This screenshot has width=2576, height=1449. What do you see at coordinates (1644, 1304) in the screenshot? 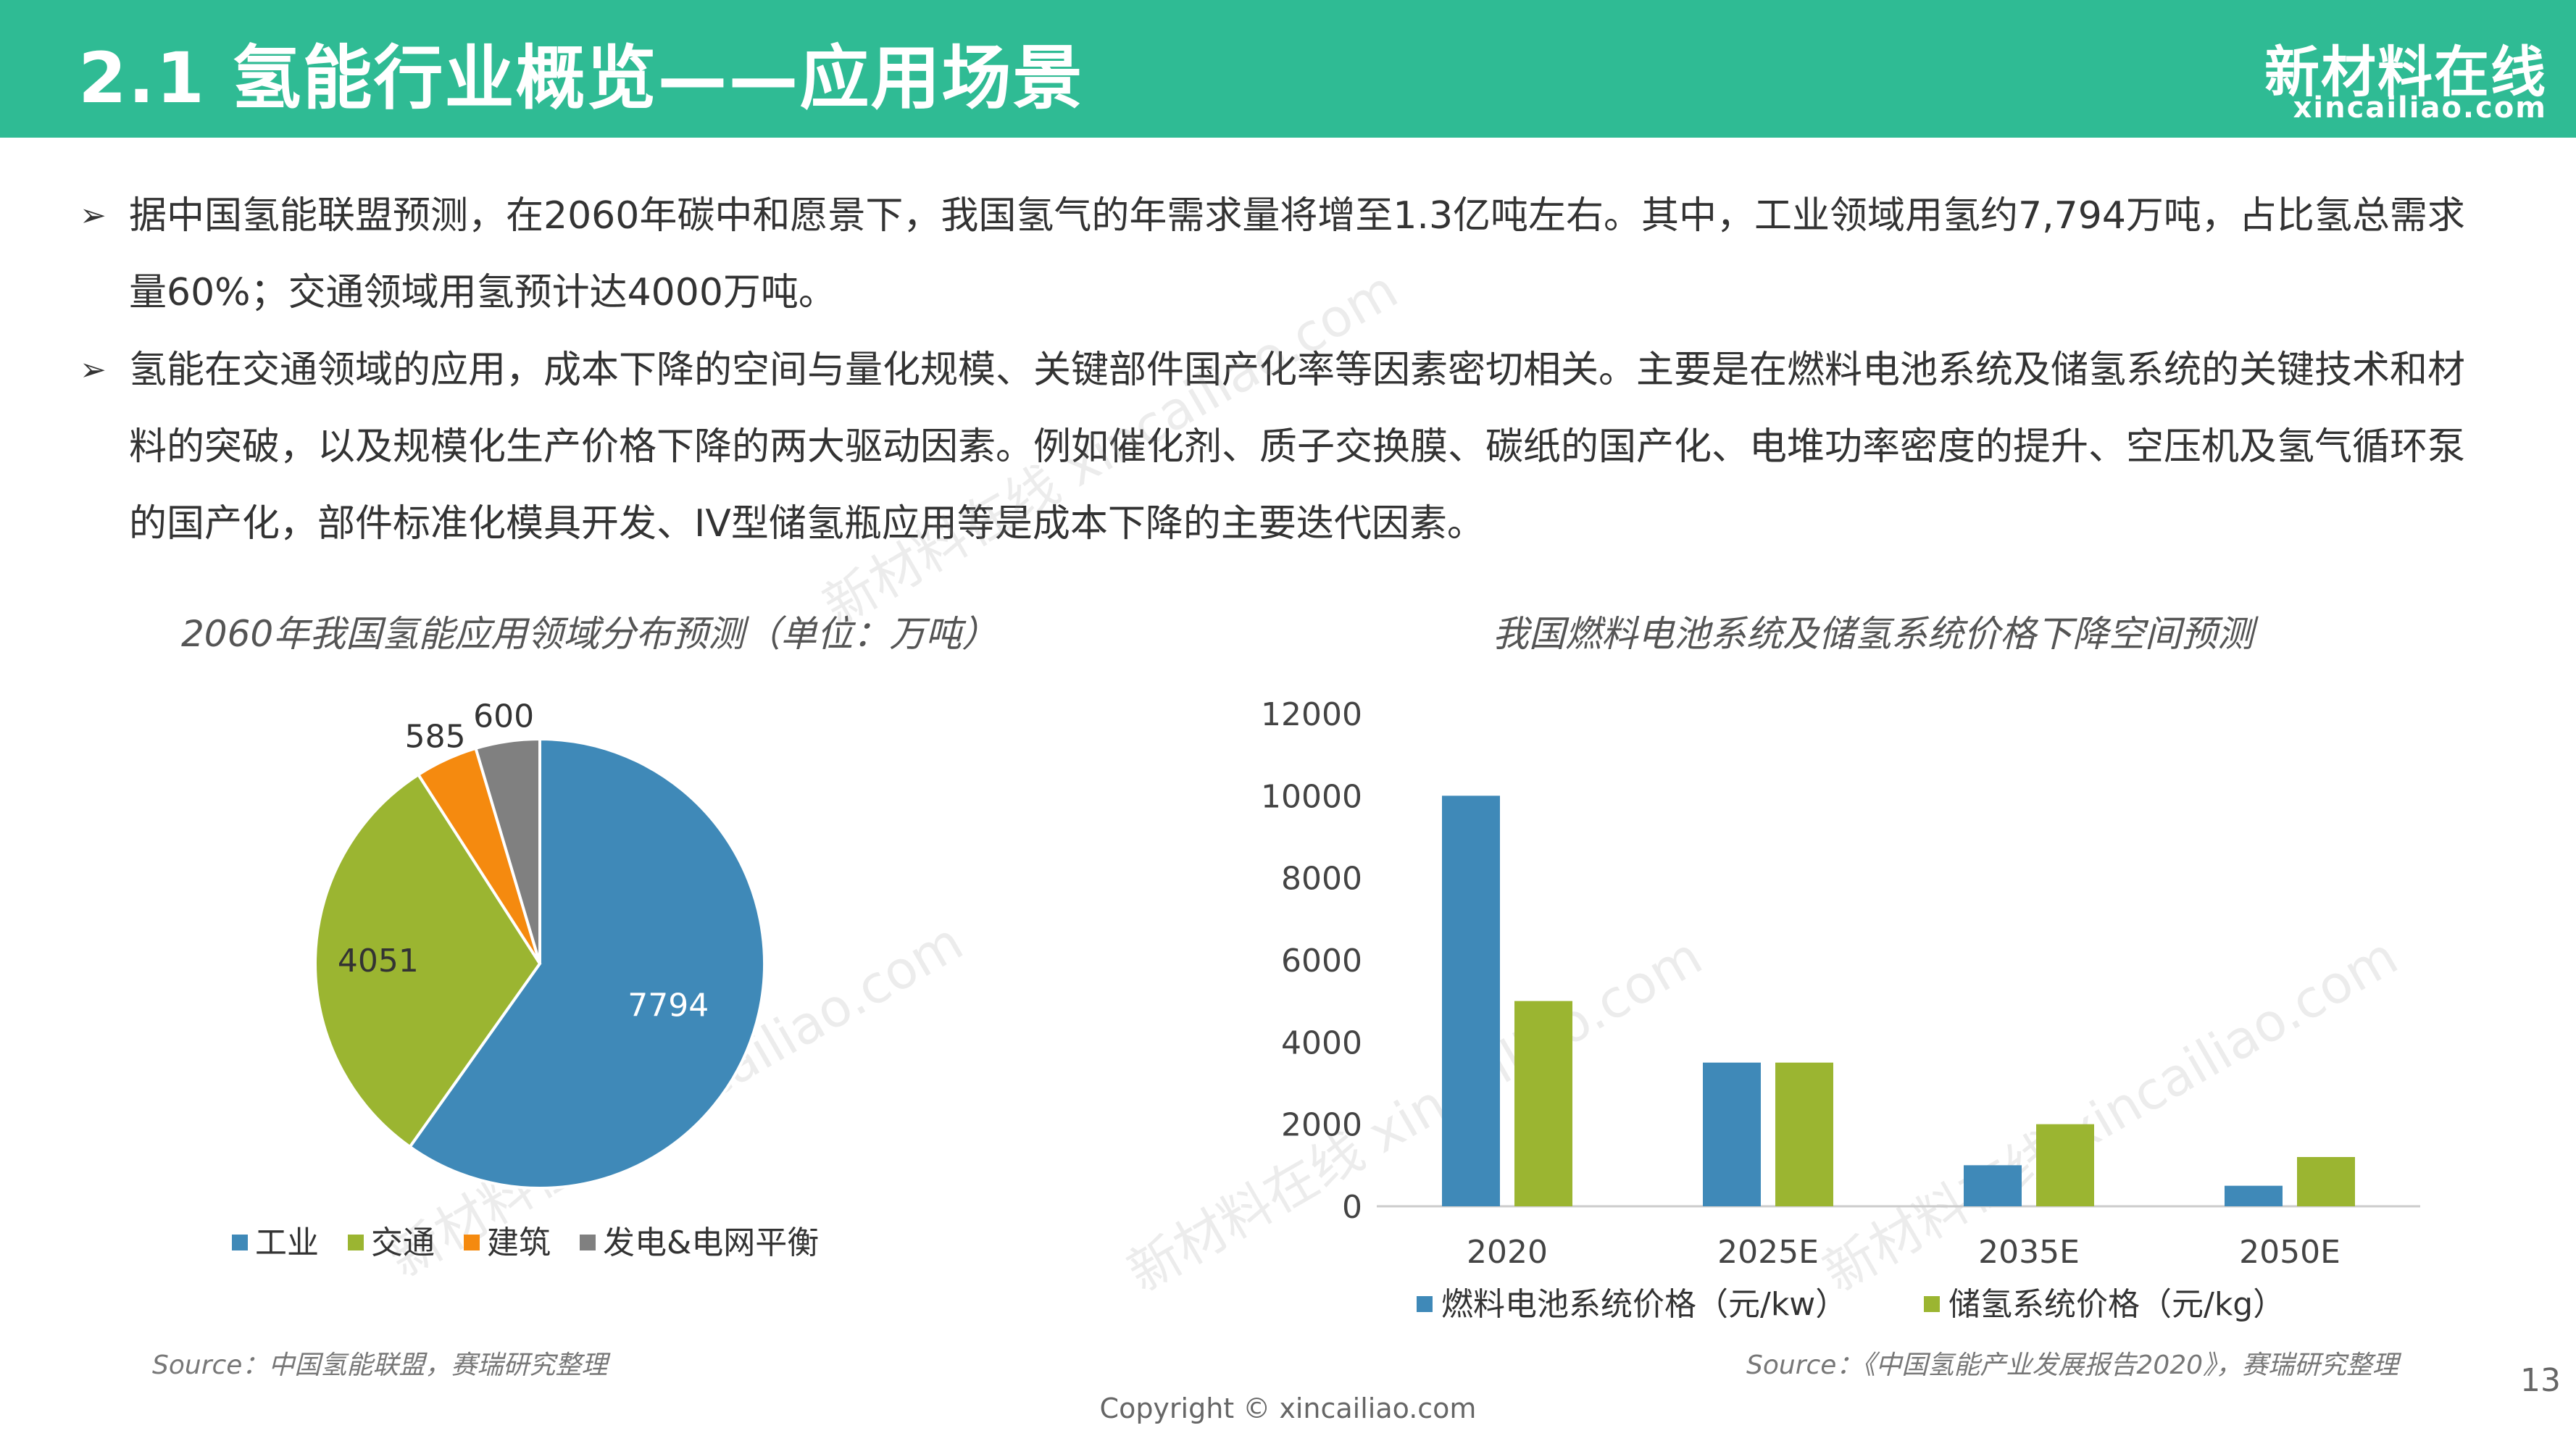
I see `legend-label: 燃料电池系统价格（元/kw）` at bounding box center [1644, 1304].